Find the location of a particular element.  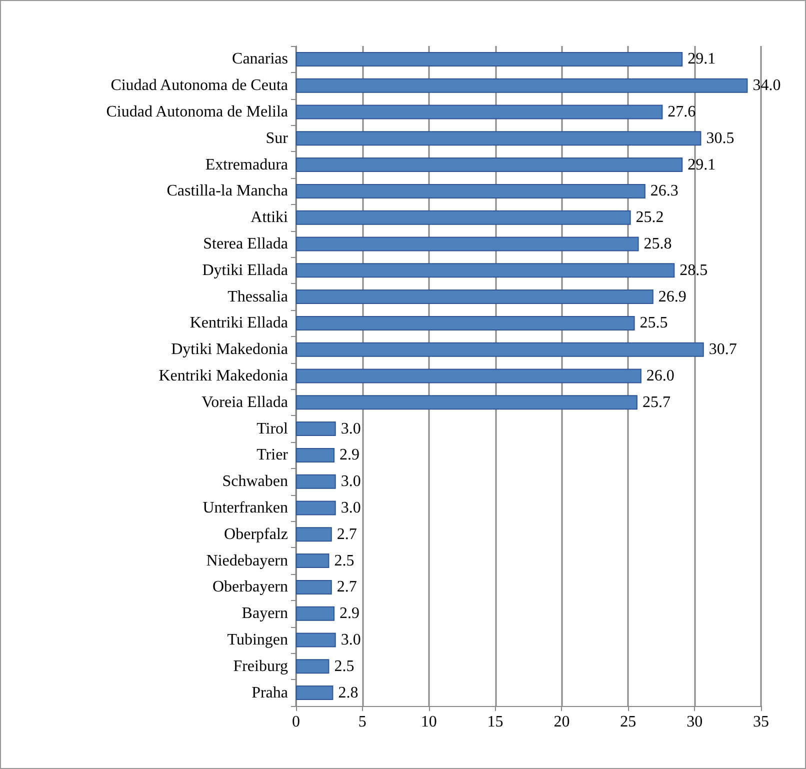

y-tick-label: Freiburg is located at coordinates (260, 666).